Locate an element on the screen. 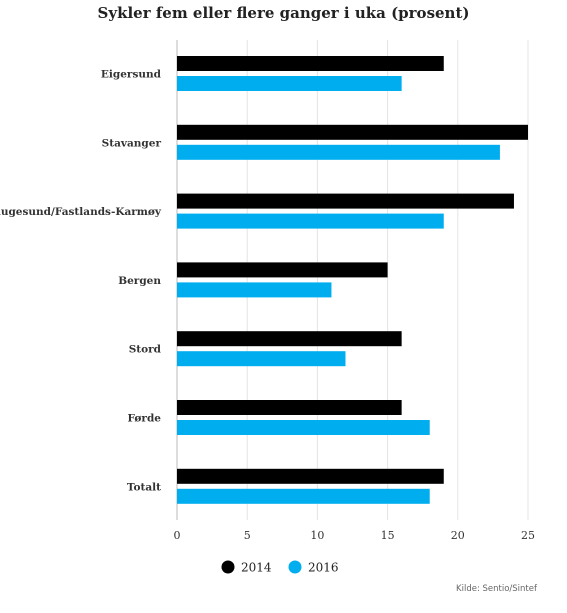 The height and width of the screenshot is (613, 567). x-tick-label: 10 is located at coordinates (317, 535).